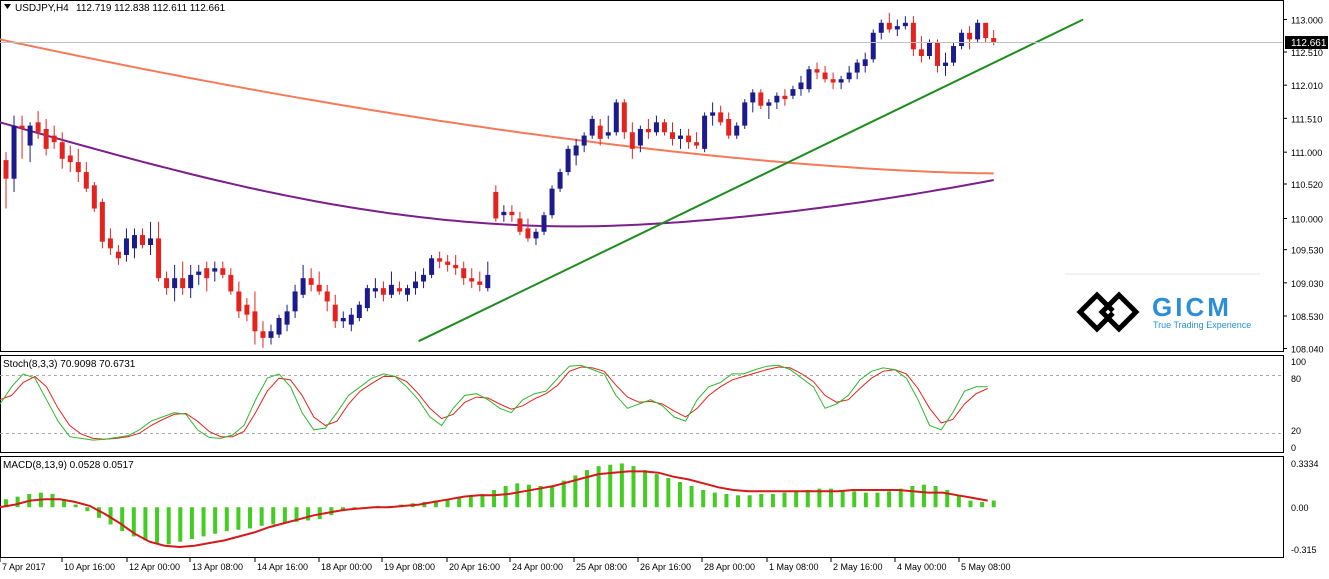 The image size is (1329, 579). Describe the element at coordinates (69, 364) in the screenshot. I see `stoch-header: Stoch(8,3,3) 70.9098 70.6731` at that location.